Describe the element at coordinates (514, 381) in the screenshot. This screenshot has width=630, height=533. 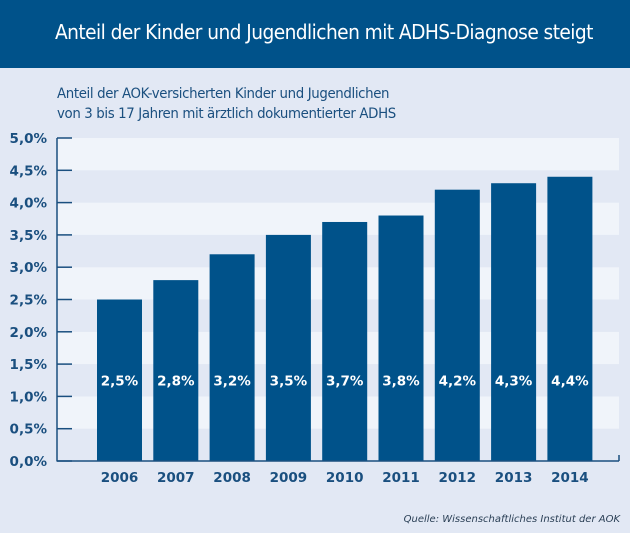
I see `value-label-2013: 4,3%` at that location.